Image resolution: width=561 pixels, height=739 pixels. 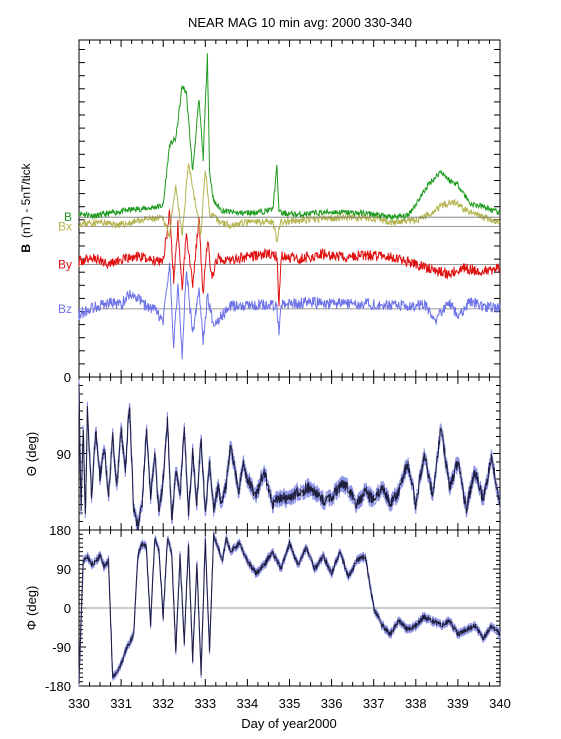 I want to click on panel-b-series-labels: Bz By BxB, so click(x=65, y=263).